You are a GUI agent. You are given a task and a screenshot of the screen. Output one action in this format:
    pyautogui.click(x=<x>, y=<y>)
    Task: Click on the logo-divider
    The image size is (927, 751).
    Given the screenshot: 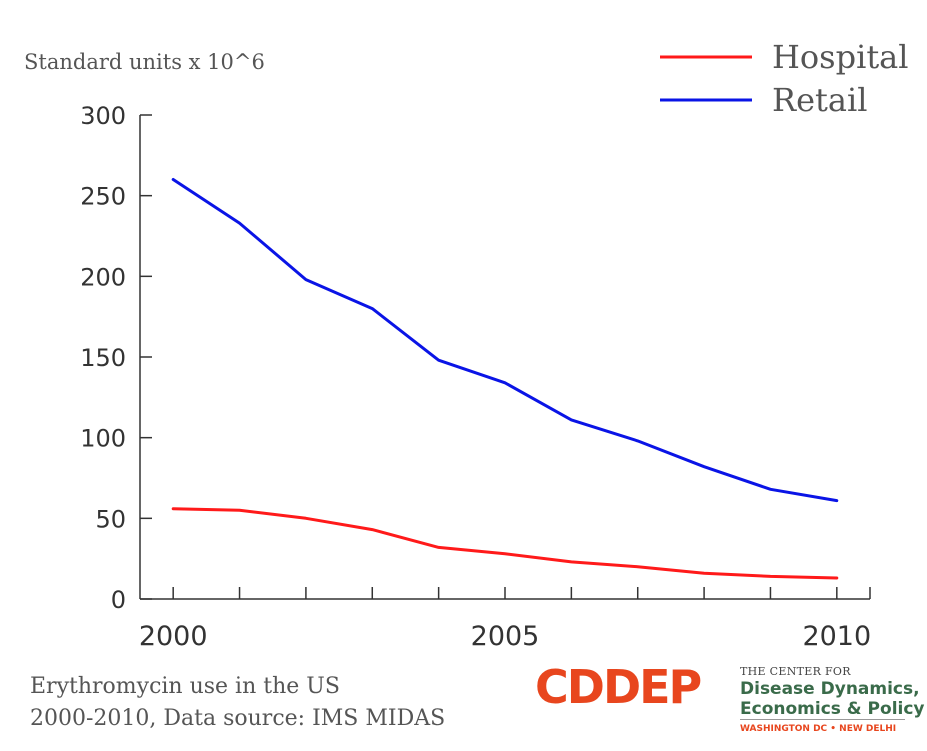 What is the action you would take?
    pyautogui.click(x=822, y=719)
    